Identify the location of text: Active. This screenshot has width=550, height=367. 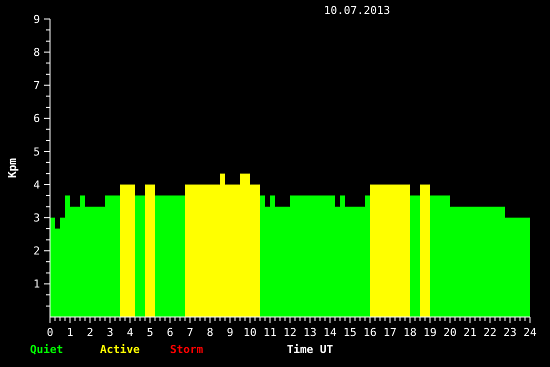
(120, 349).